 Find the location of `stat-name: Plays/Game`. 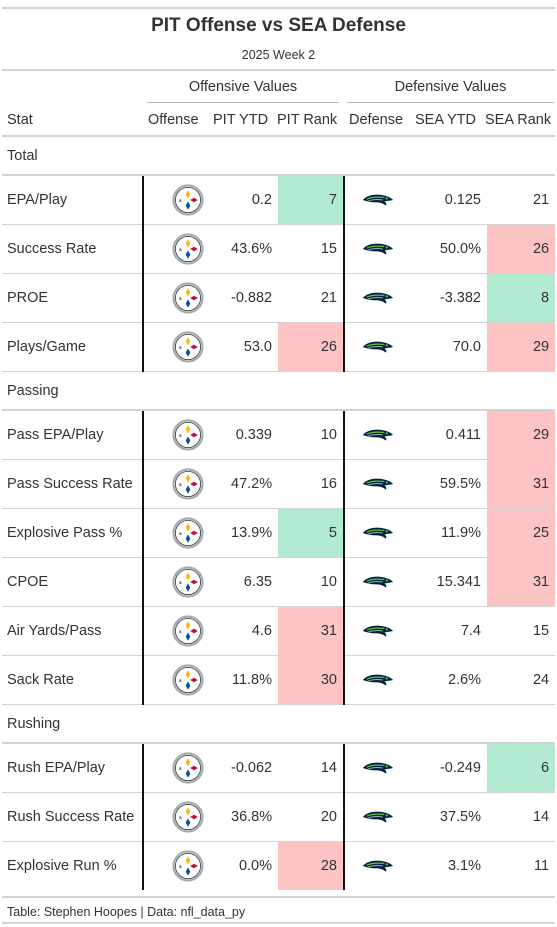

stat-name: Plays/Game is located at coordinates (72, 347).